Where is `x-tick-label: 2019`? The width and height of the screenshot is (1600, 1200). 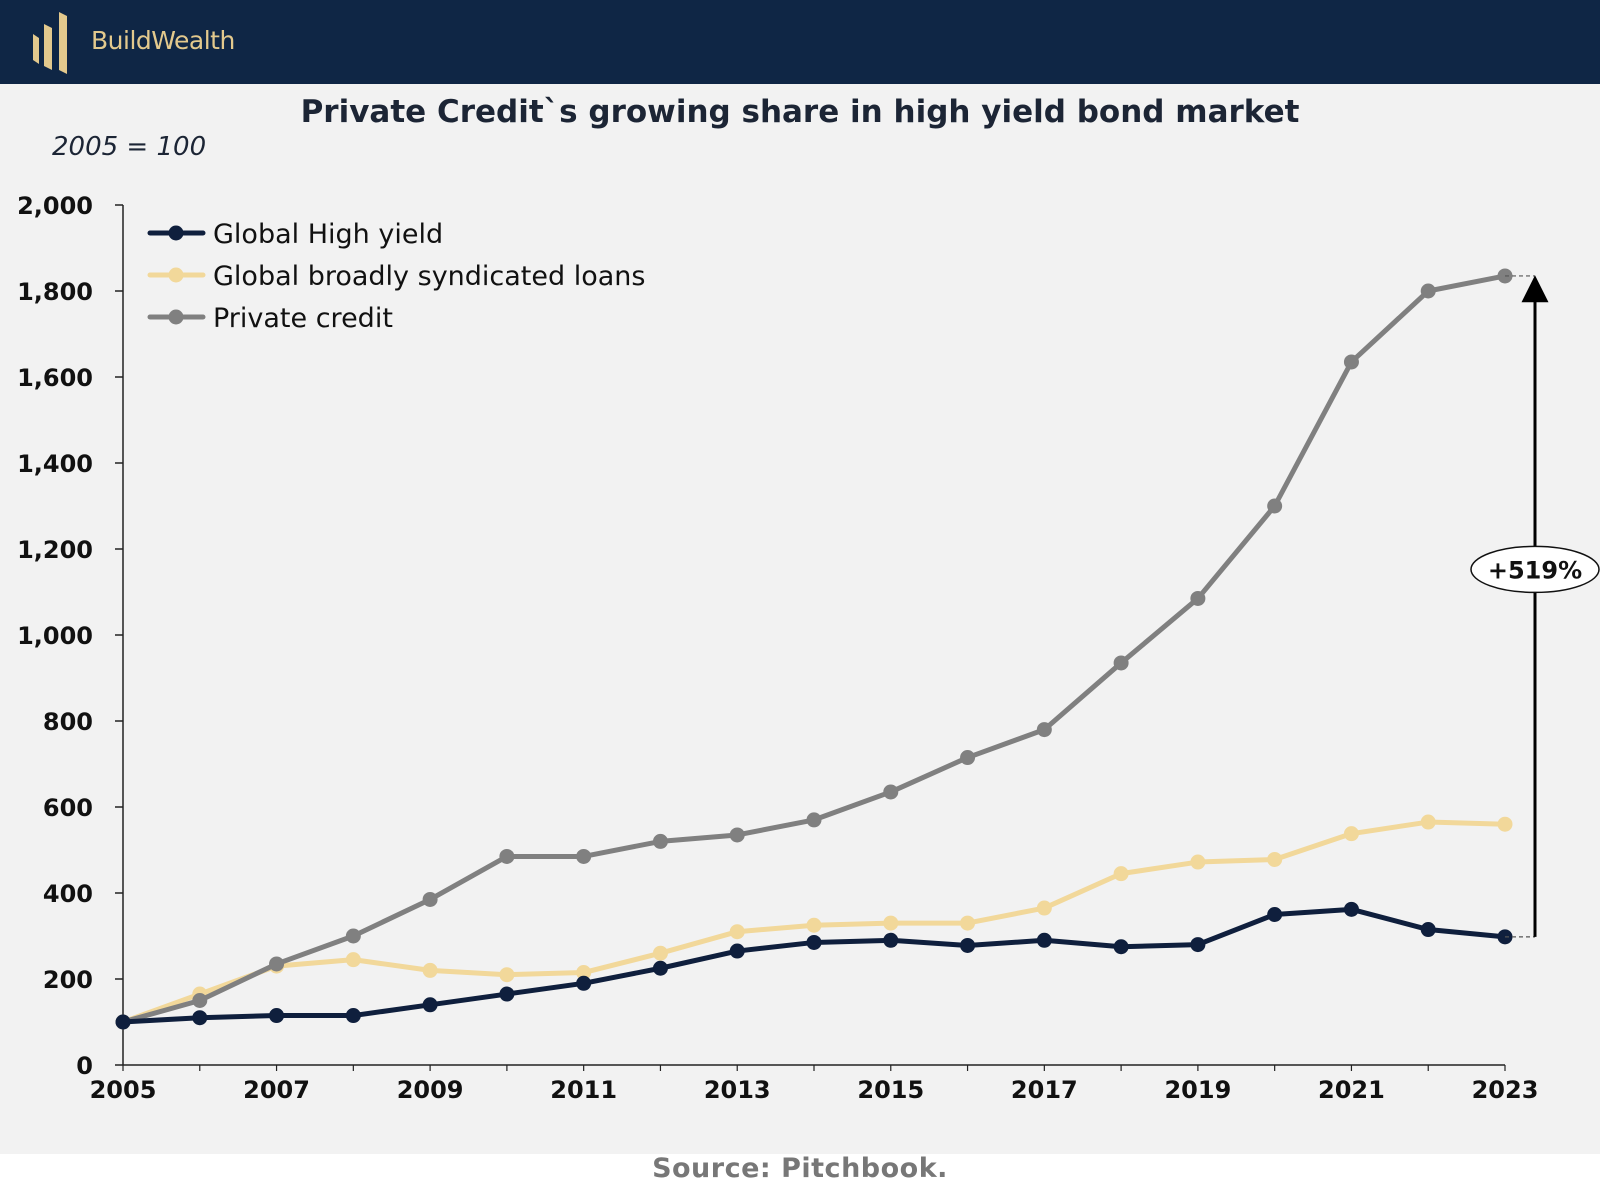 x-tick-label: 2019 is located at coordinates (1197, 1090).